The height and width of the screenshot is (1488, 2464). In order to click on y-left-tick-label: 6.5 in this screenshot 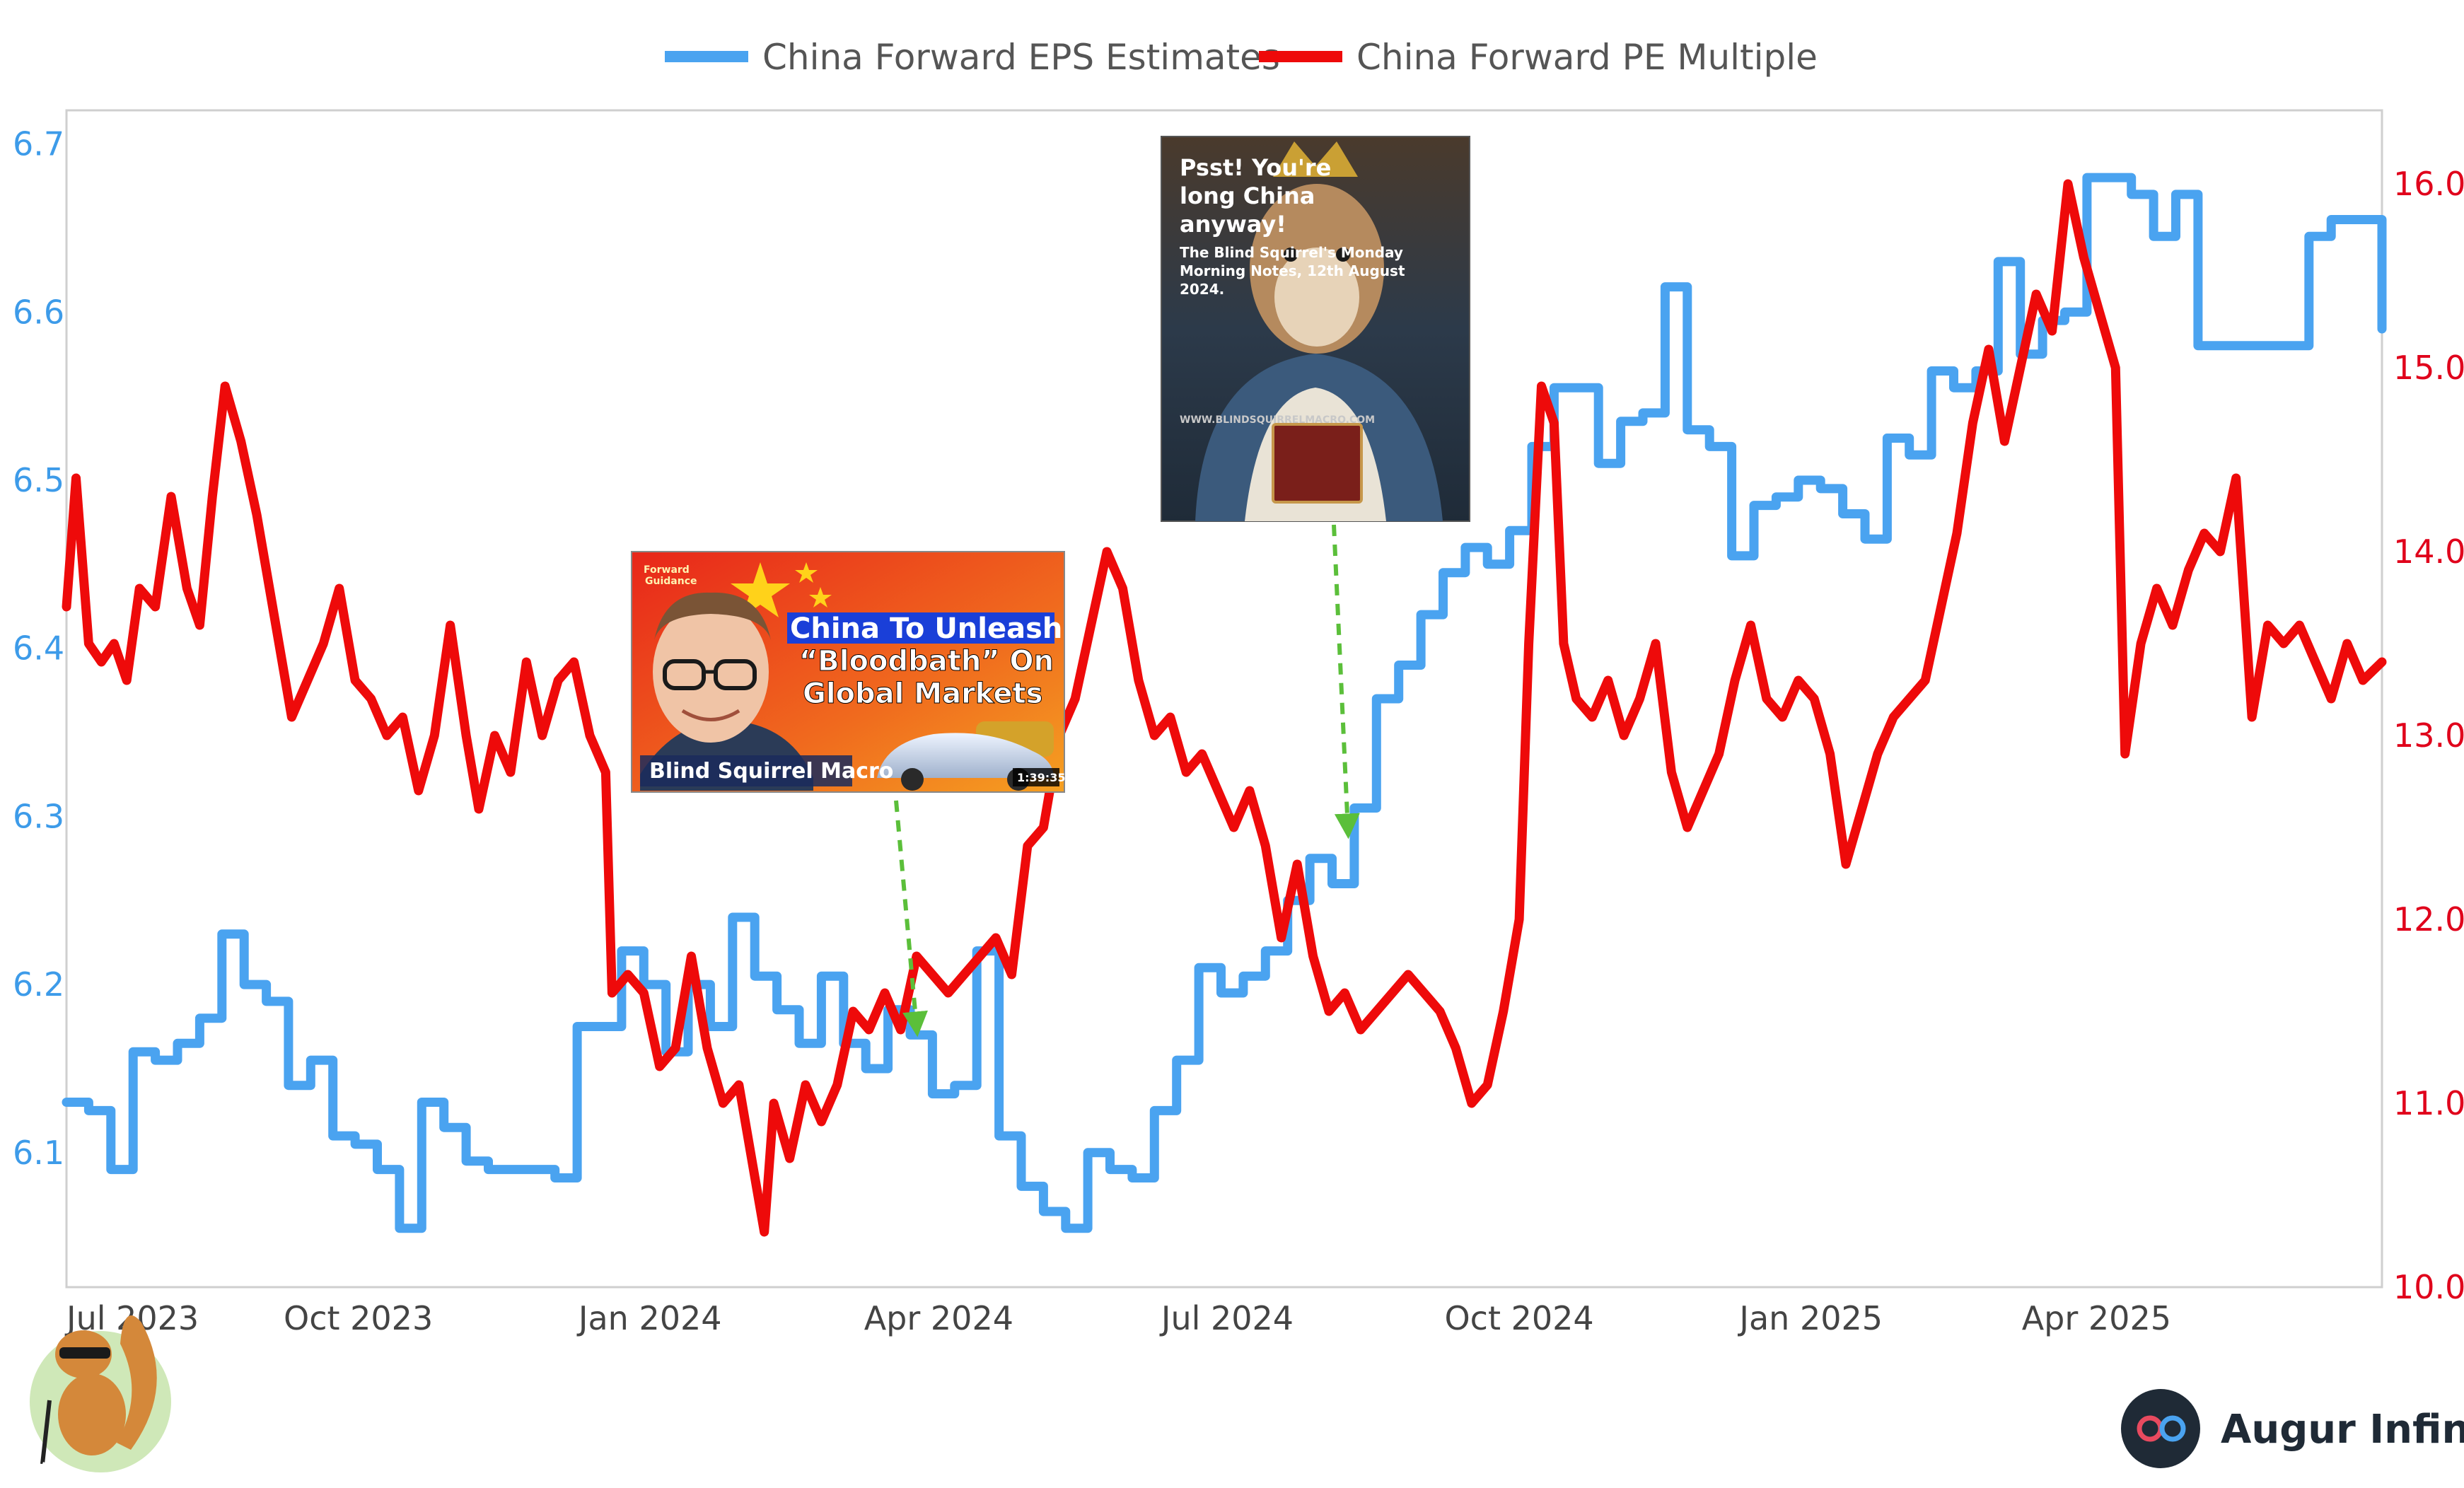, I will do `click(38, 480)`.